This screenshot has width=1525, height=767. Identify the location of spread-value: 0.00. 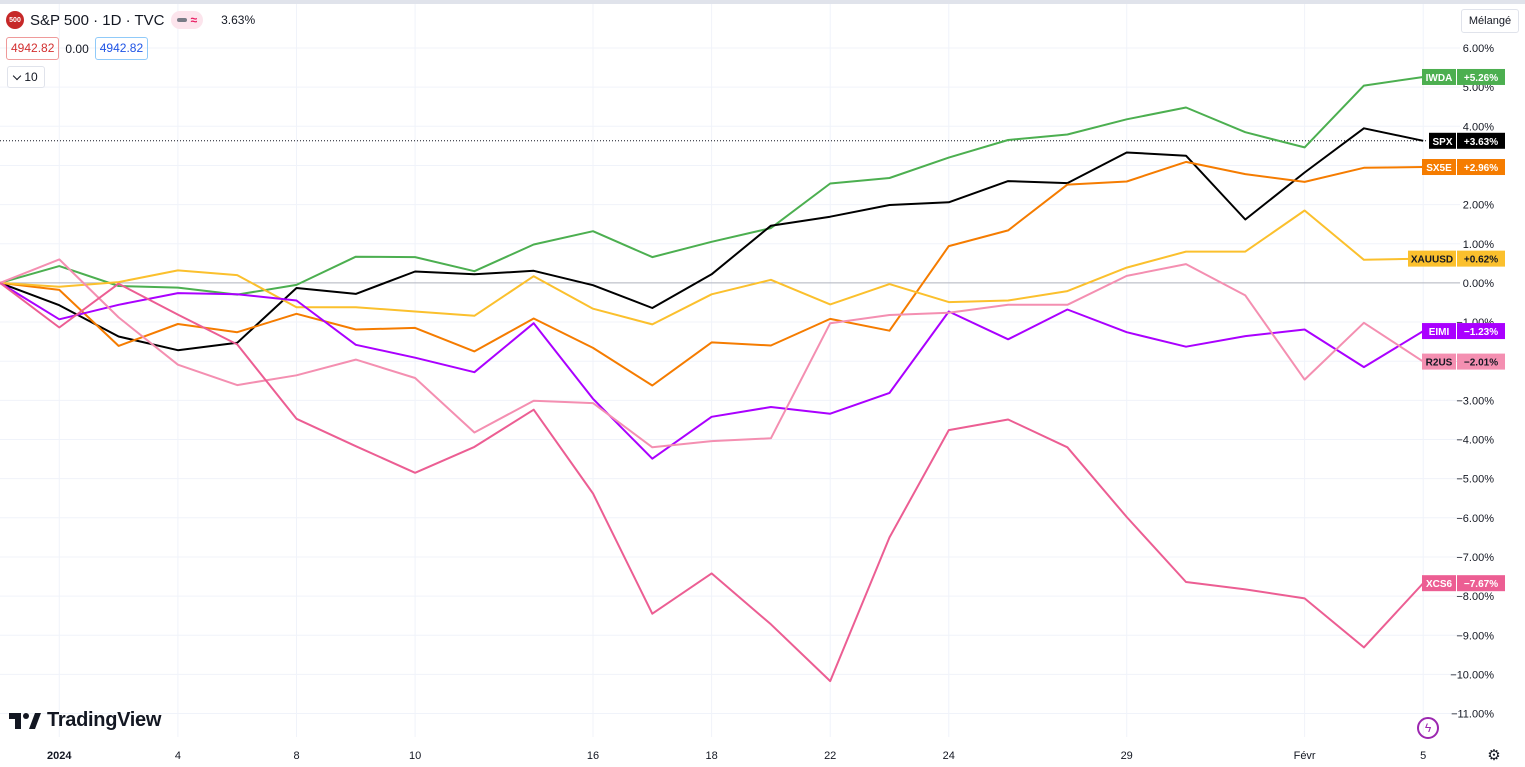
(77, 48).